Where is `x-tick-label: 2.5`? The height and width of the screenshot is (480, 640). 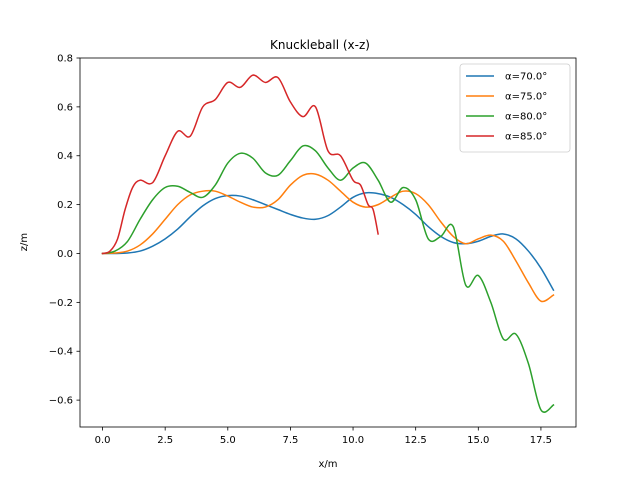
x-tick-label: 2.5 is located at coordinates (165, 440).